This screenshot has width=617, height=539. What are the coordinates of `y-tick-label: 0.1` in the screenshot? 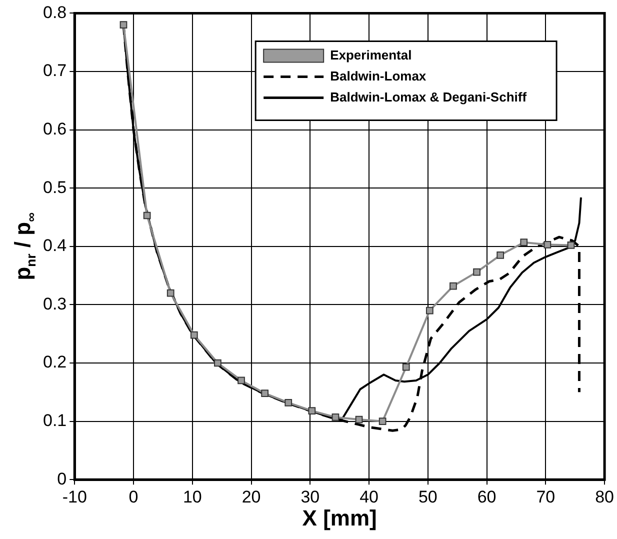 It's located at (54, 420).